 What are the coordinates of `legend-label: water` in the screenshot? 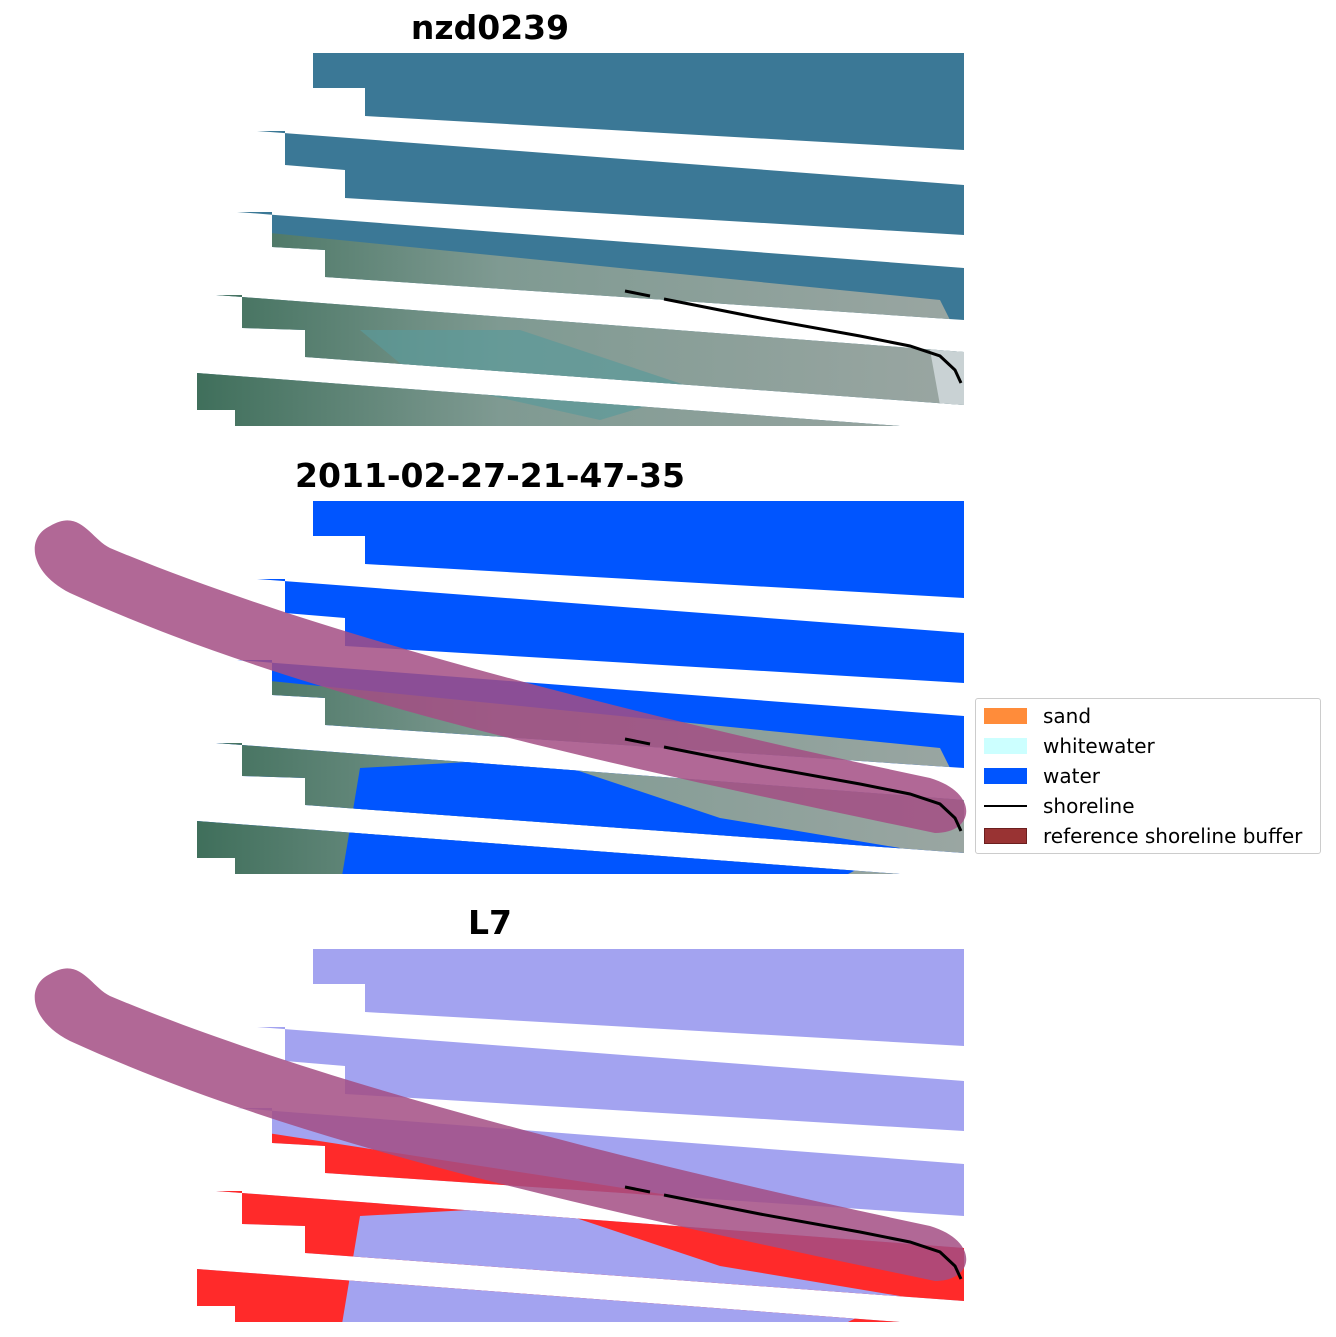 It's located at (1071, 776).